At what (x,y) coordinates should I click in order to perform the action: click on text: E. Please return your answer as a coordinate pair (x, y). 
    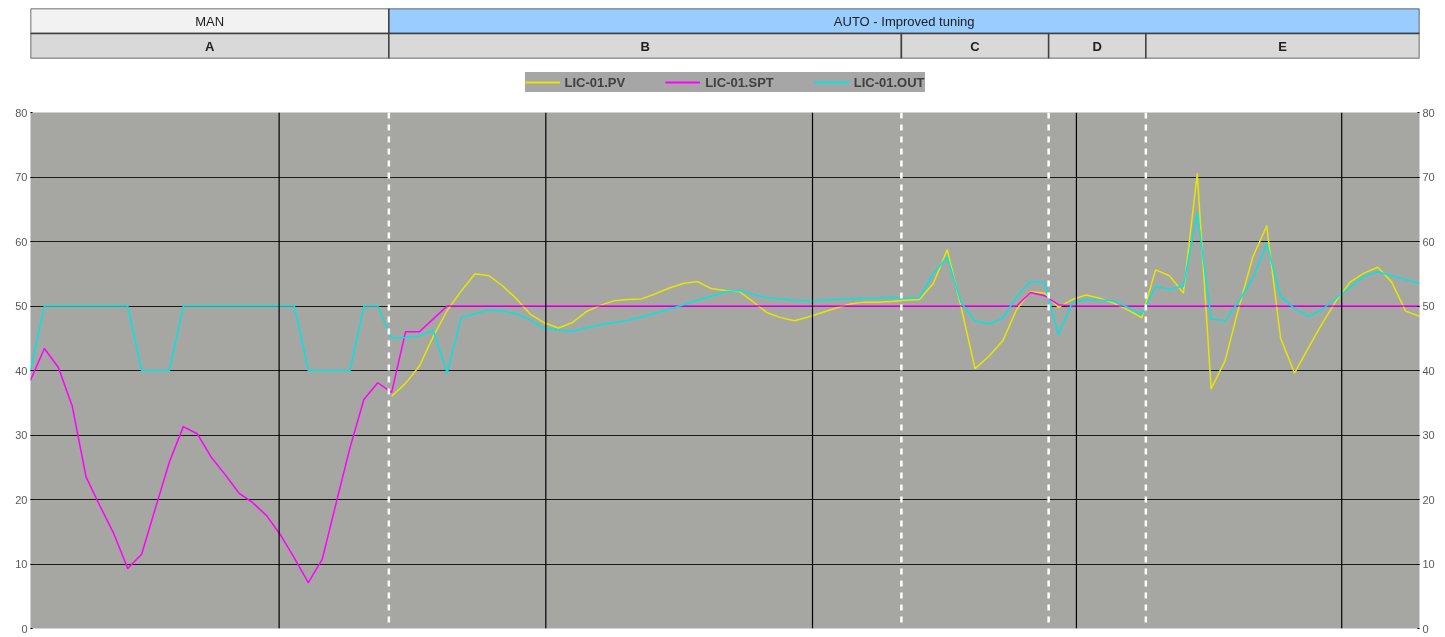
    Looking at the image, I should click on (1283, 46).